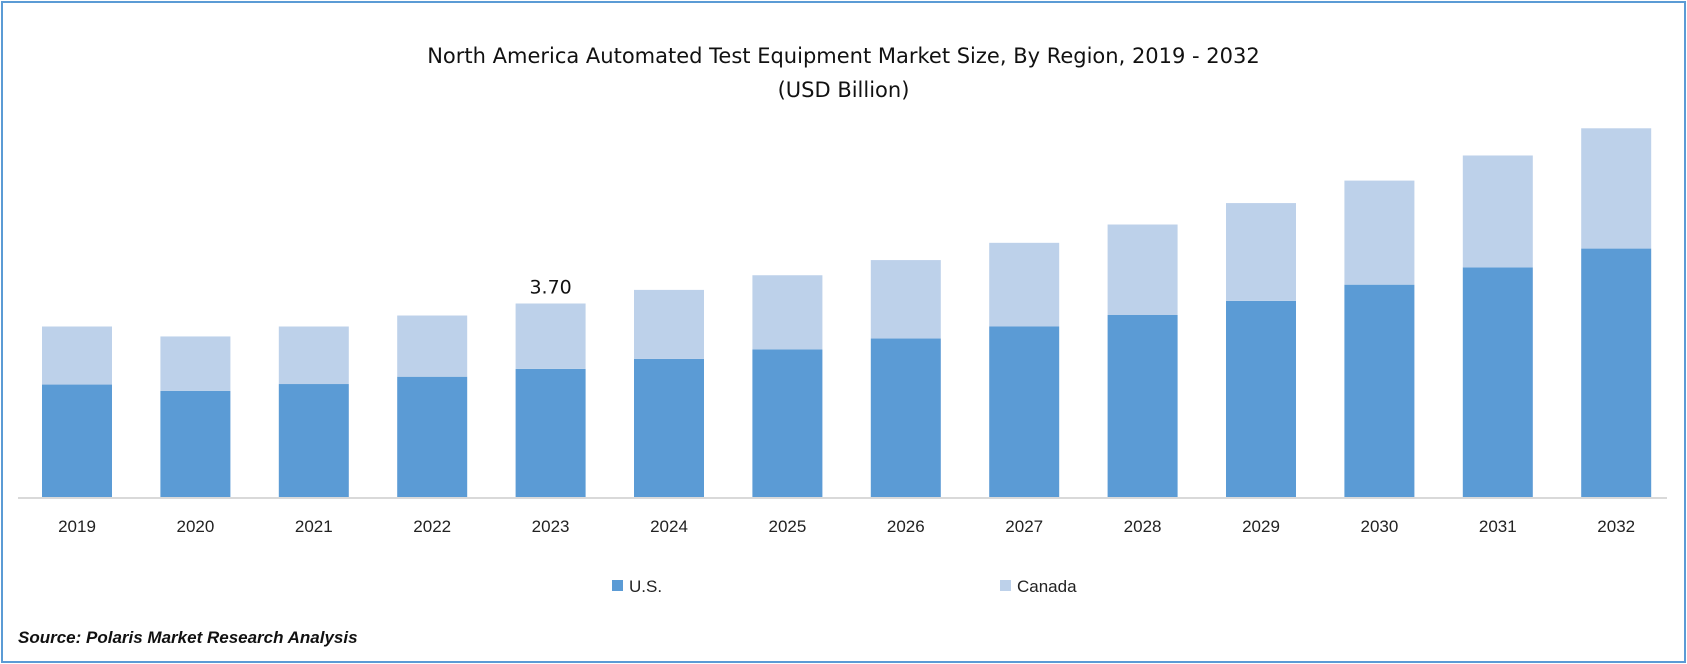 The width and height of the screenshot is (1687, 664). I want to click on bar-canada-2022, so click(432, 346).